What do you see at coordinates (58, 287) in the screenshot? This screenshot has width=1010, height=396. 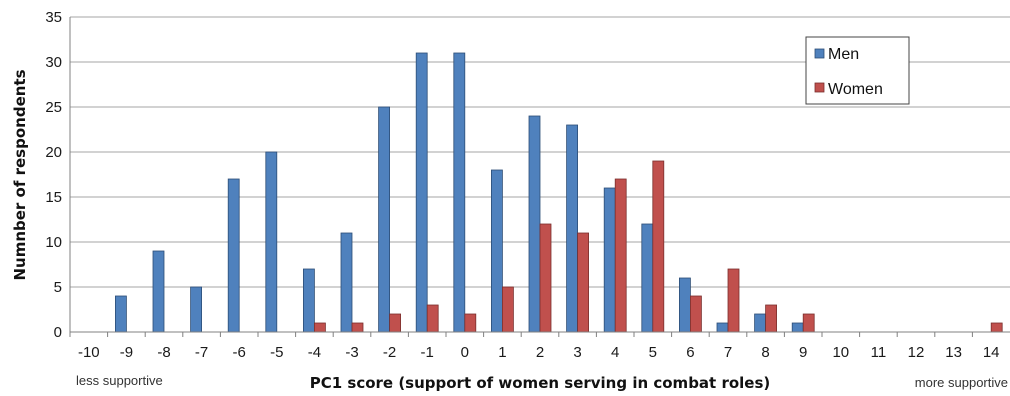 I see `y-tick-label: 5` at bounding box center [58, 287].